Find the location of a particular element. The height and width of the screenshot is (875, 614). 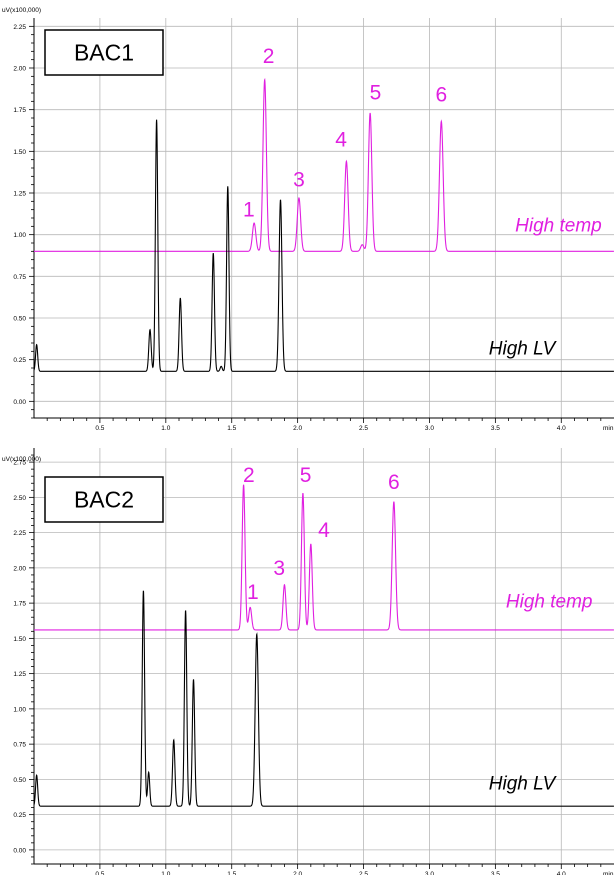

chart-title: BAC1 is located at coordinates (104, 53).